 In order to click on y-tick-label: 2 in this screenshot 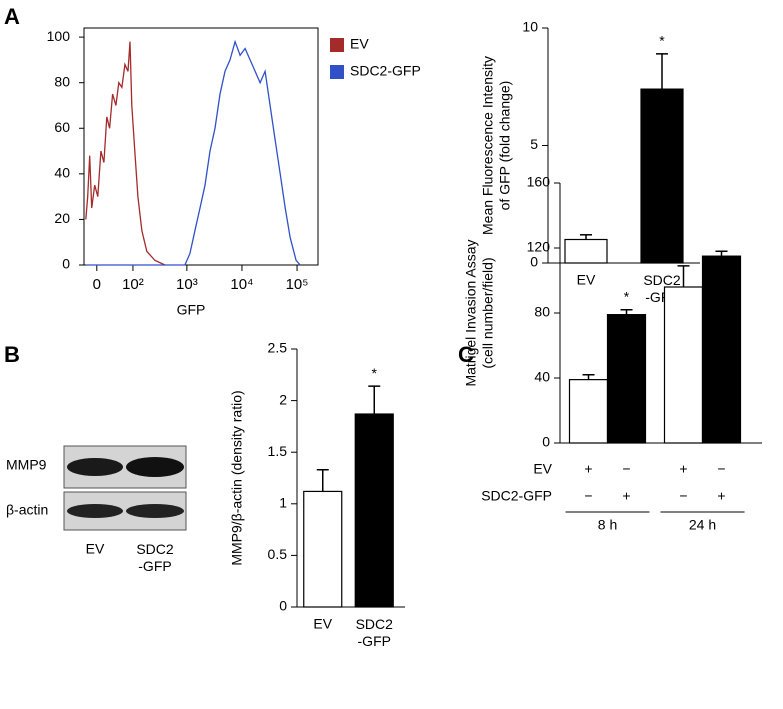, I will do `click(283, 399)`.